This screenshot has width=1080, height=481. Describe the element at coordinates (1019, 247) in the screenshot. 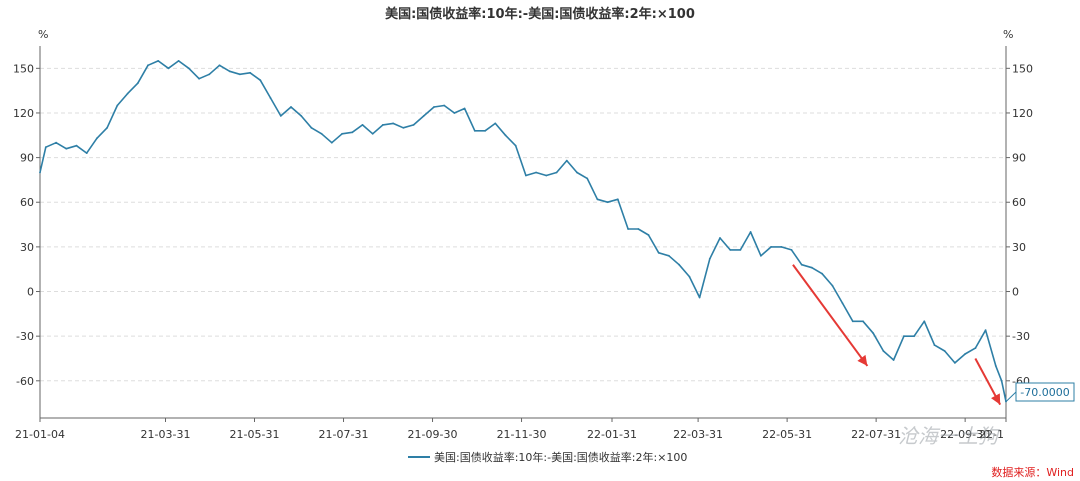

I see `y-tick-label-right: 30` at that location.